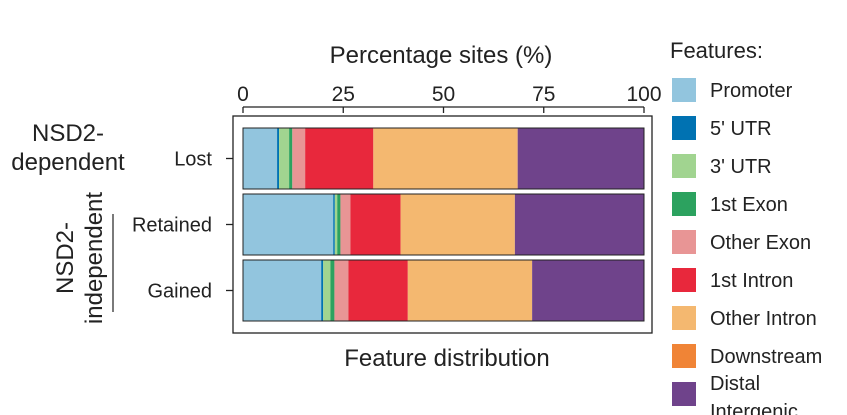 This screenshot has height=415, width=847. Describe the element at coordinates (751, 281) in the screenshot. I see `legend-label: 1st Intron` at that location.